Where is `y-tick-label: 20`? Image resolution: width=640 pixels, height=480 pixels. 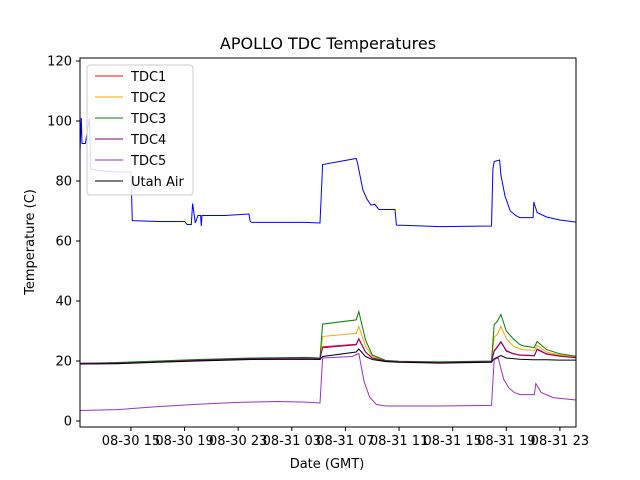 y-tick-label: 20 is located at coordinates (63, 362).